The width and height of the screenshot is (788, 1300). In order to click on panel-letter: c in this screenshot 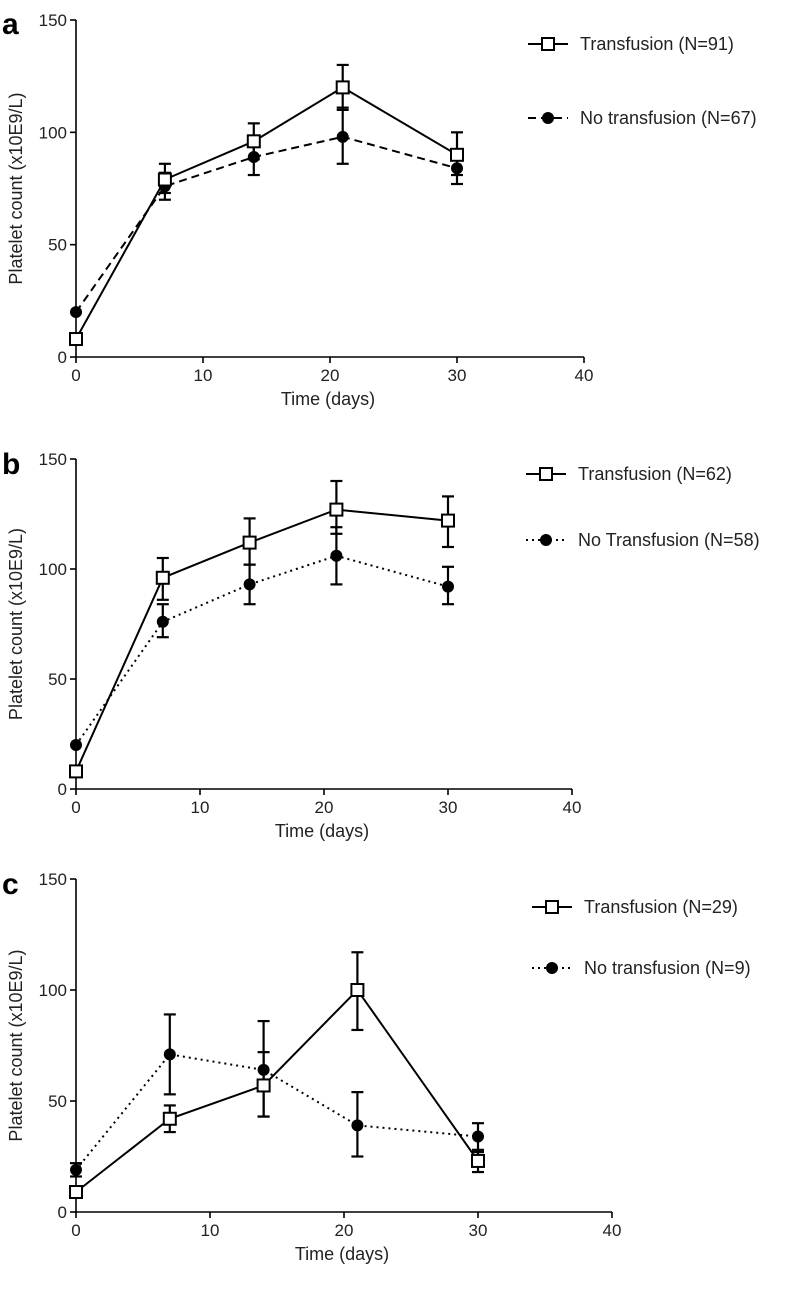, I will do `click(10, 884)`.